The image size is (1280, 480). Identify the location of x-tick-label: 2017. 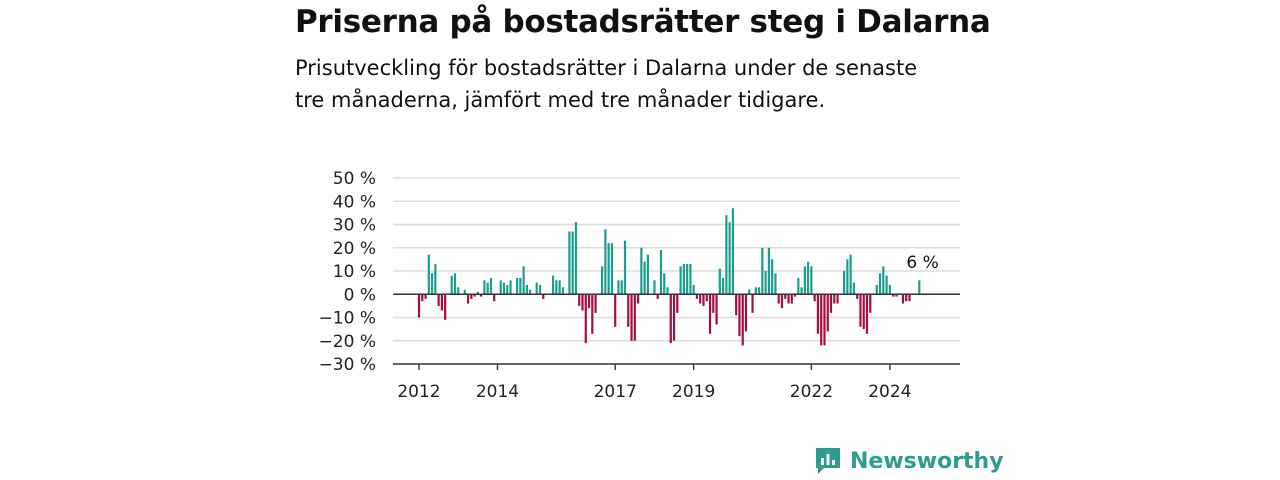
(615, 392).